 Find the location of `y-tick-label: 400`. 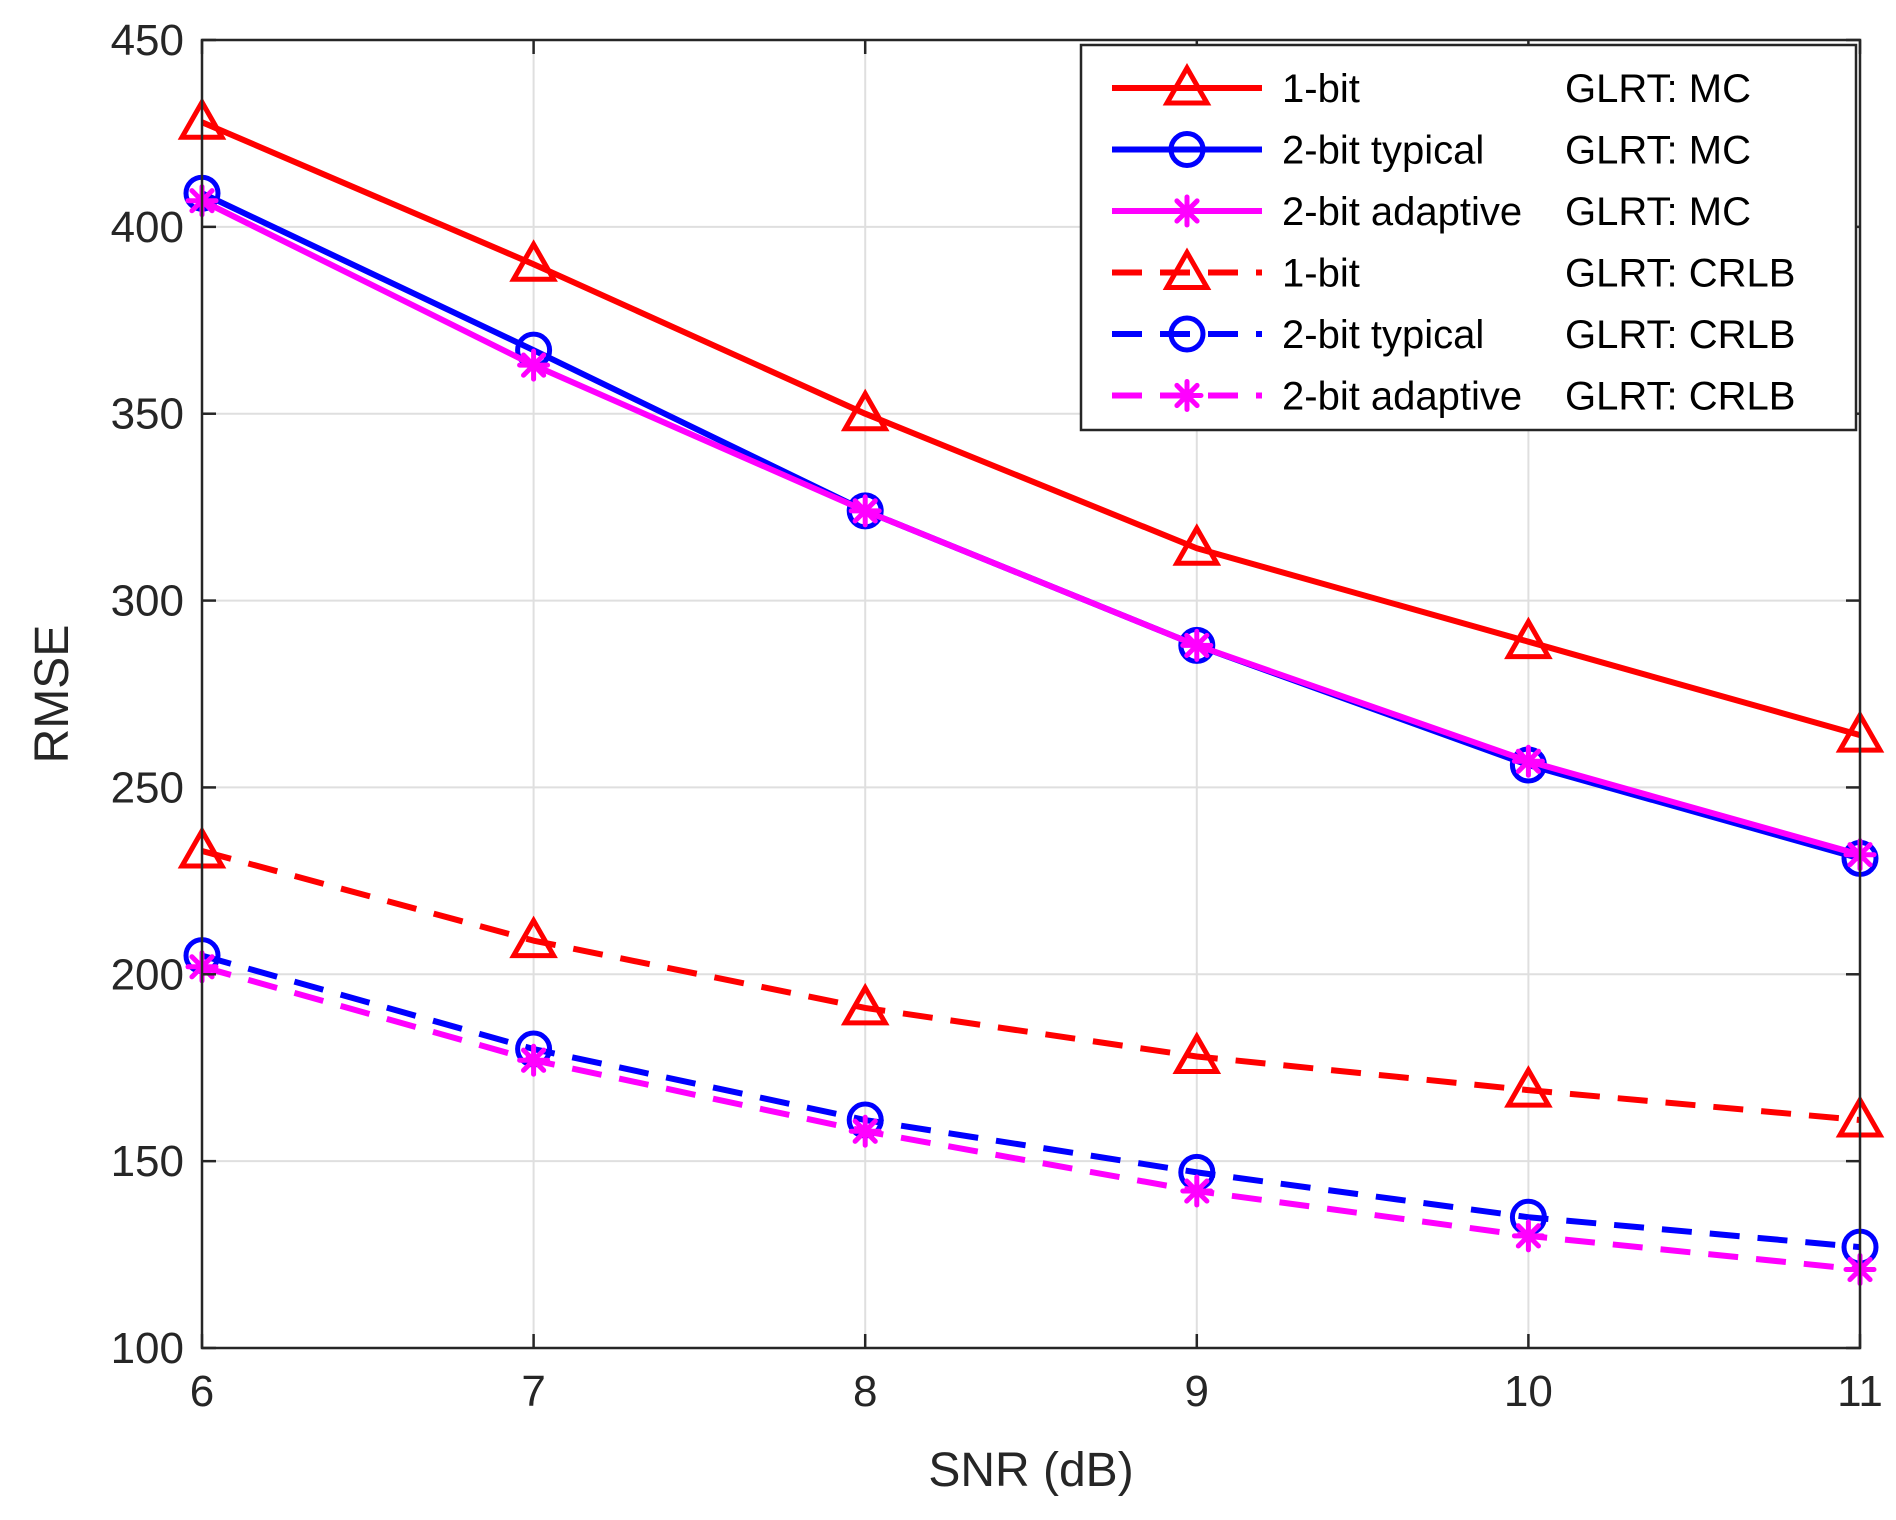

y-tick-label: 400 is located at coordinates (147, 227).